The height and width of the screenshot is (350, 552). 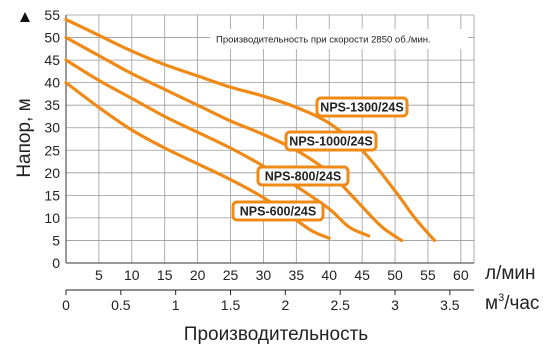 What do you see at coordinates (66, 305) in the screenshot?
I see `x2-tick-0: 0` at bounding box center [66, 305].